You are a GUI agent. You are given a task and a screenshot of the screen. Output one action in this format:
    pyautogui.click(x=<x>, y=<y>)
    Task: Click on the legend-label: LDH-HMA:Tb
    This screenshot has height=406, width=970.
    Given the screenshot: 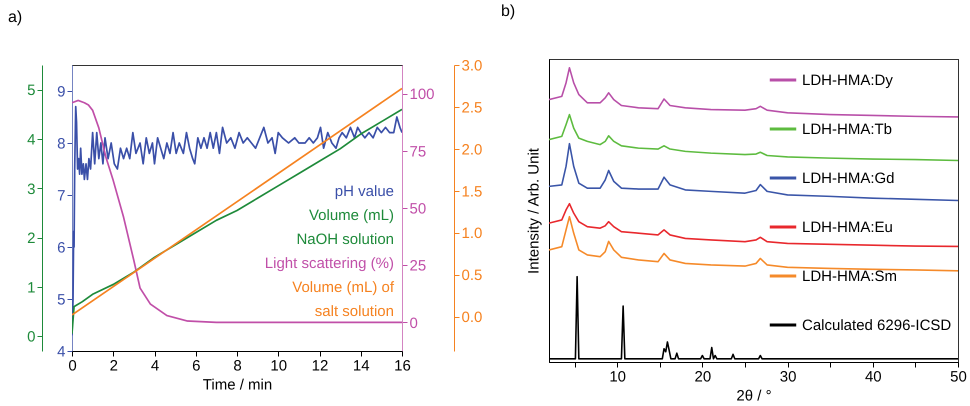 What is the action you would take?
    pyautogui.click(x=847, y=129)
    